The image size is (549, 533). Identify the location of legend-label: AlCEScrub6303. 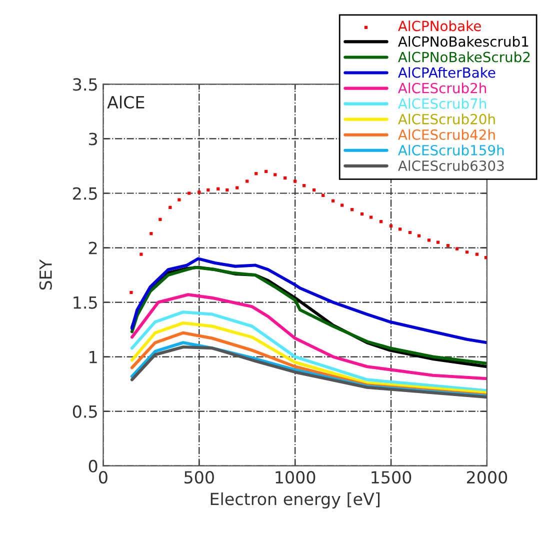
(451, 165).